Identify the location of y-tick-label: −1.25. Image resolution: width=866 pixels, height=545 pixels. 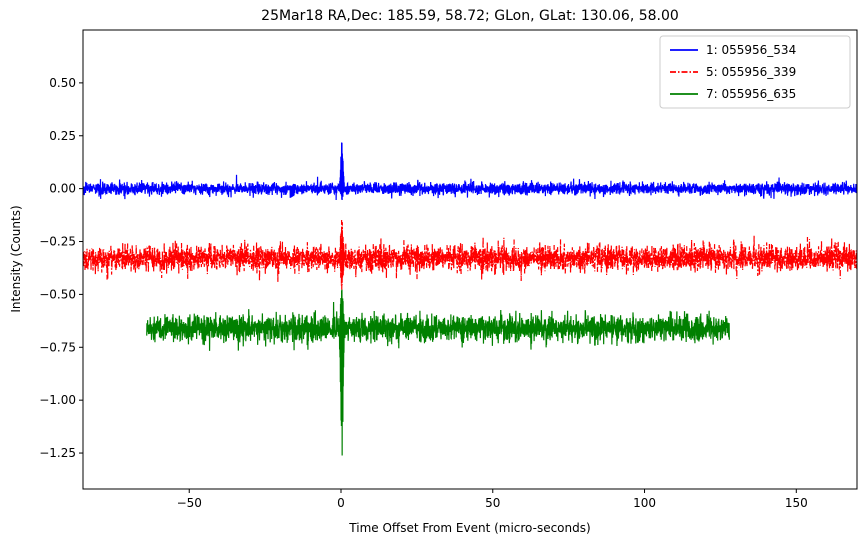
(57, 453).